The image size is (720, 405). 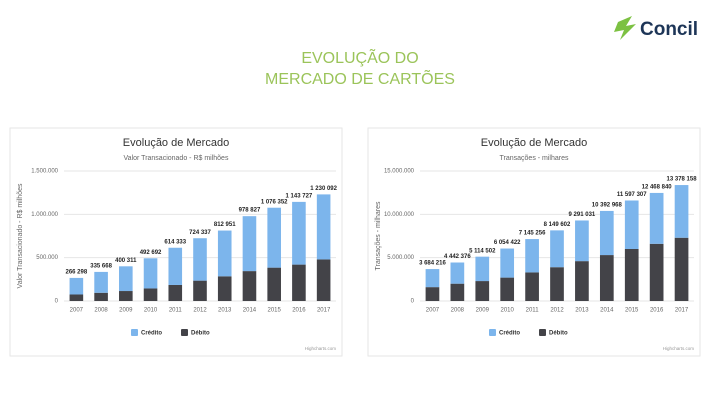 I want to click on chart-title: Evolução de Mercado, so click(x=176, y=143).